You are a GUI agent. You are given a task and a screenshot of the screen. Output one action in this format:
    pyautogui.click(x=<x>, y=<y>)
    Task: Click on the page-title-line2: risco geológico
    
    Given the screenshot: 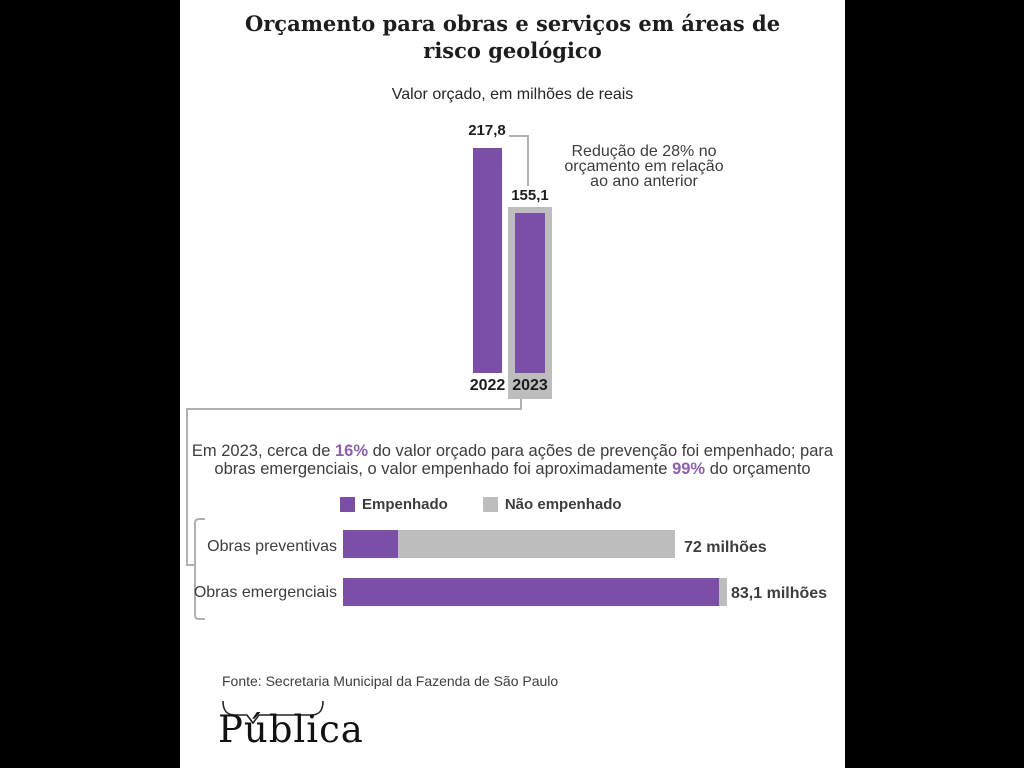 What is the action you would take?
    pyautogui.click(x=512, y=50)
    